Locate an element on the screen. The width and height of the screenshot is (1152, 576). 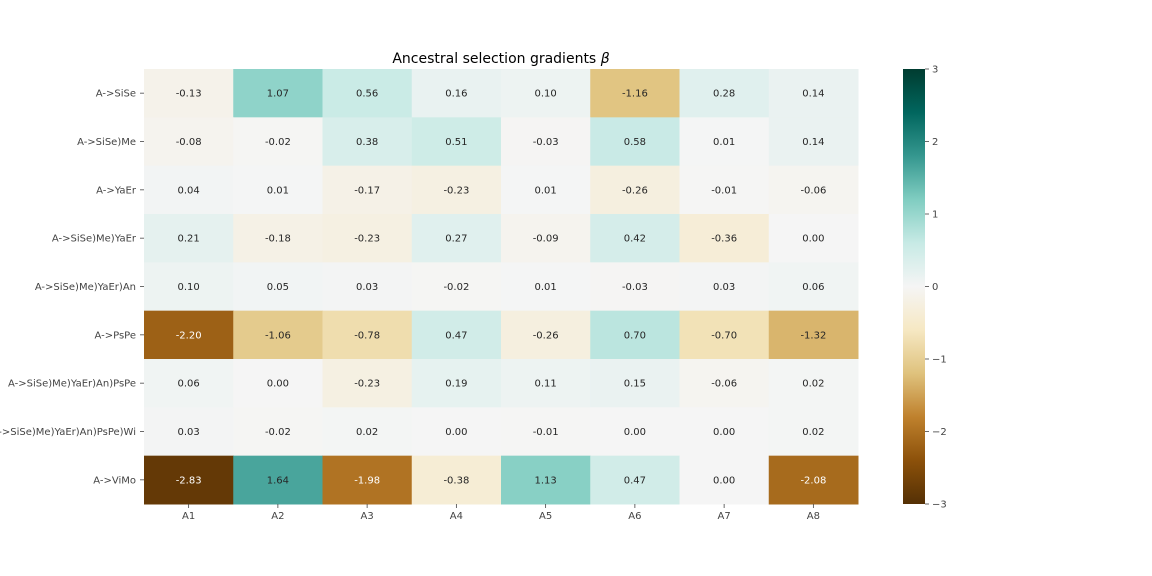
colorbar-tick-label: 0 is located at coordinates (935, 287).